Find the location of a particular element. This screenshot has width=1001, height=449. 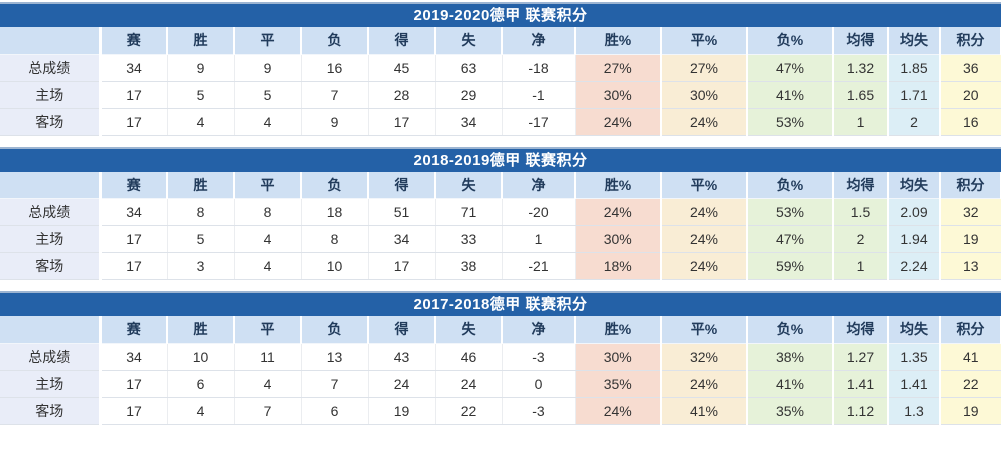

cell-col-wins: 9 is located at coordinates (201, 68).